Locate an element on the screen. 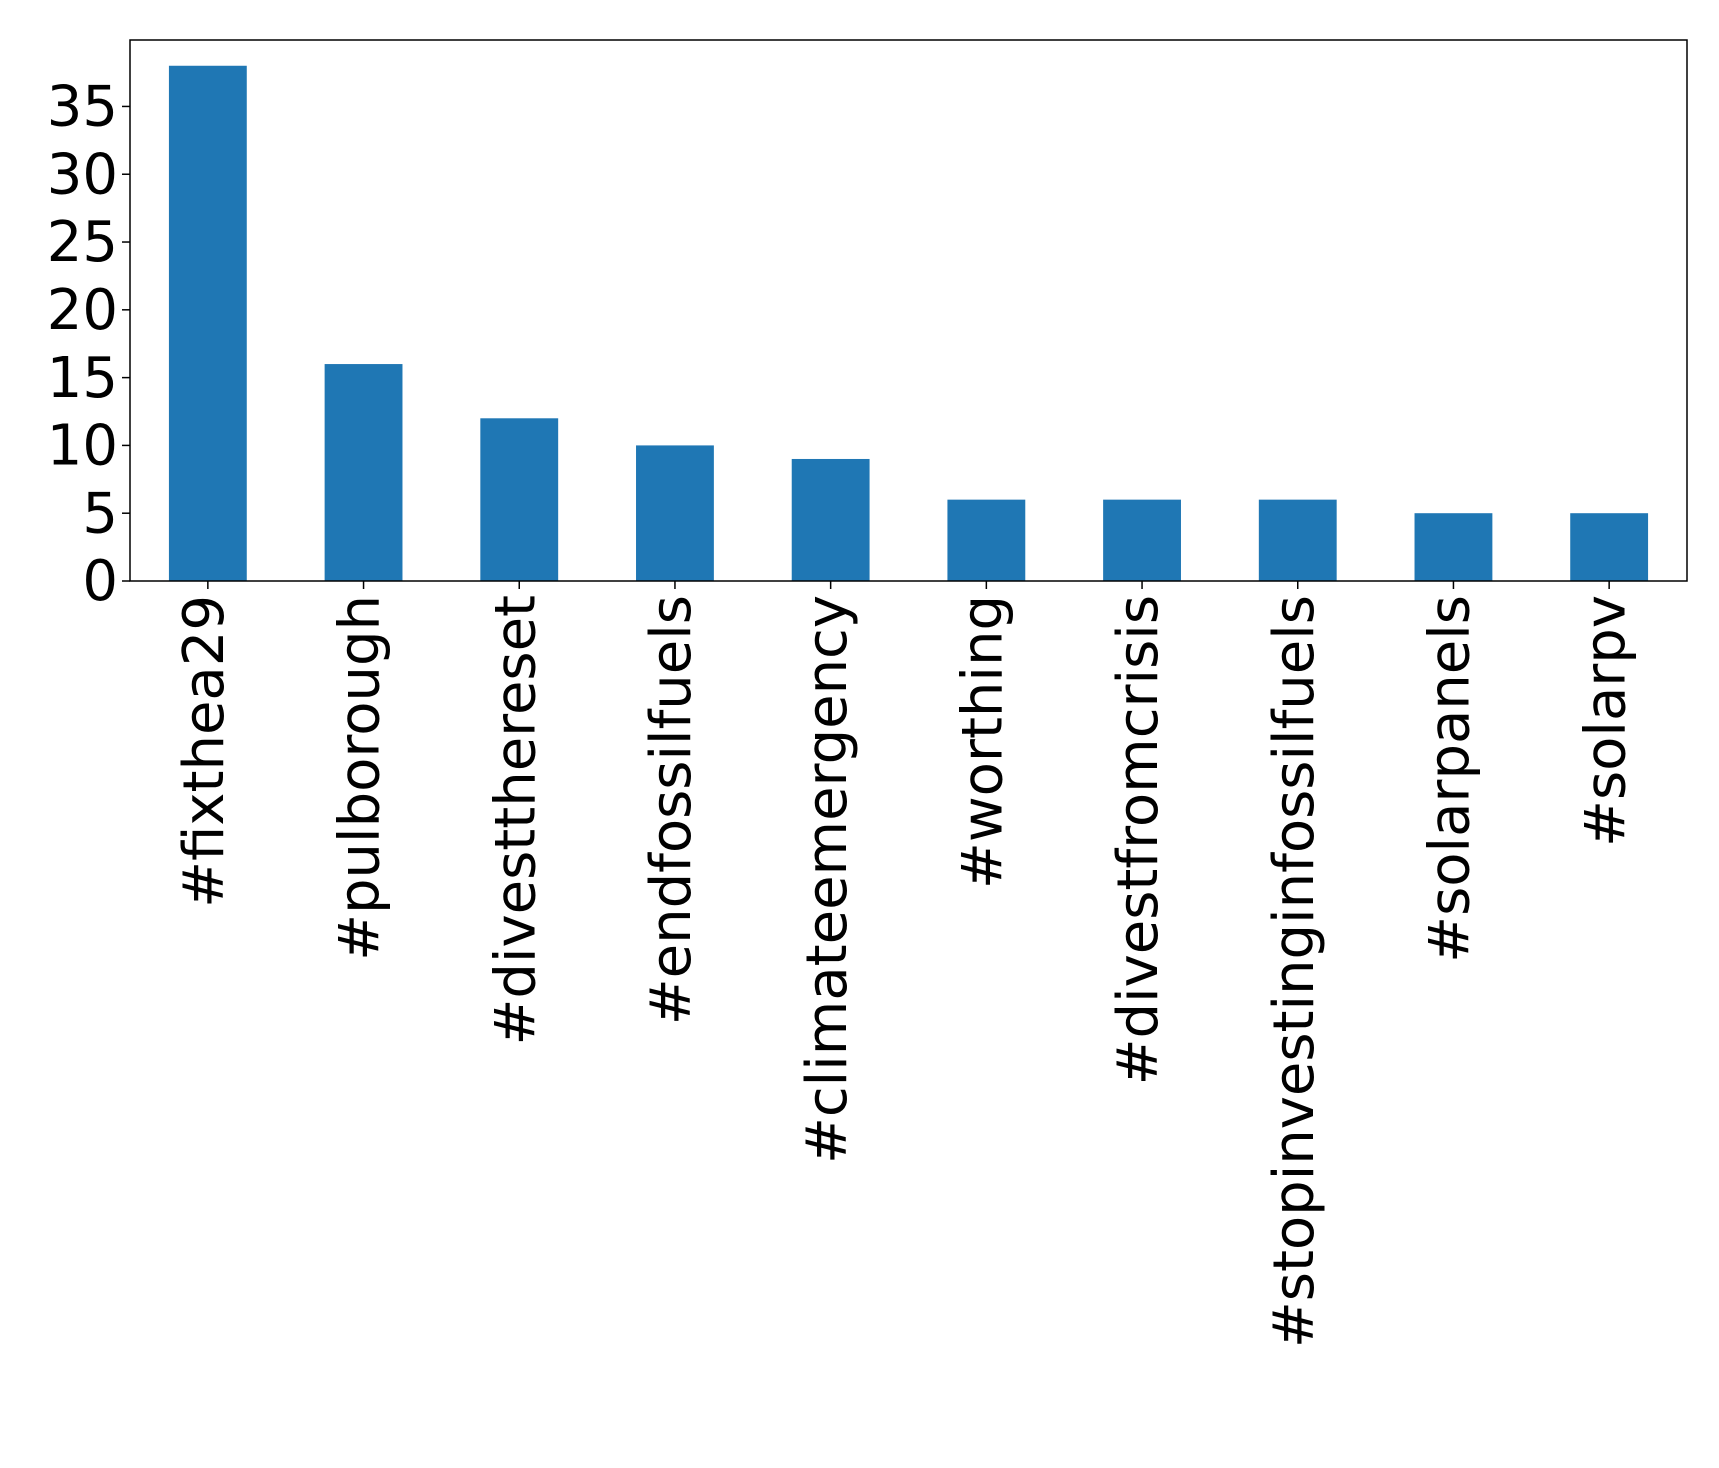  y-tick-label: 15 is located at coordinates (82, 378).